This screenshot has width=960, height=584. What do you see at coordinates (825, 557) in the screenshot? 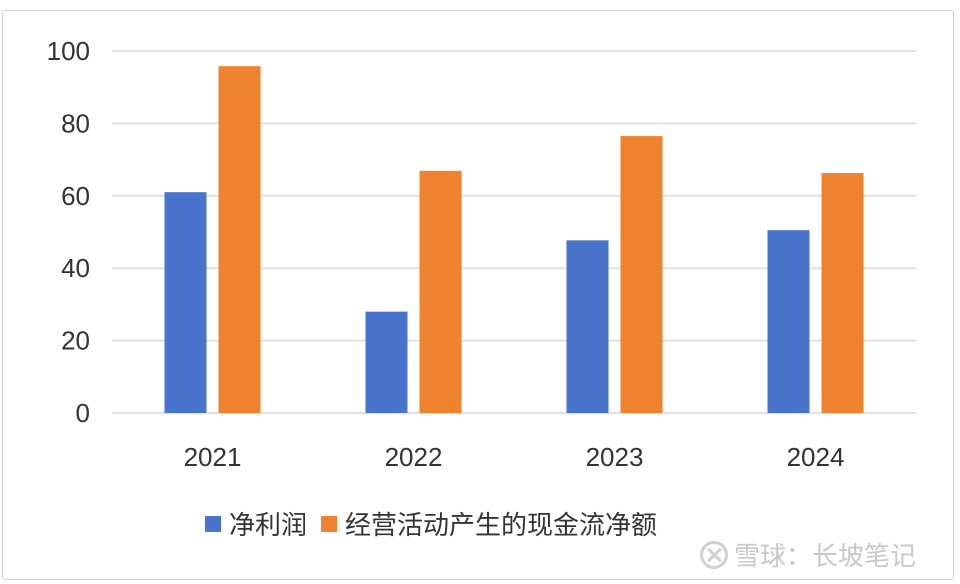
I see `watermark-text: 雪球：长坡笔记` at bounding box center [825, 557].